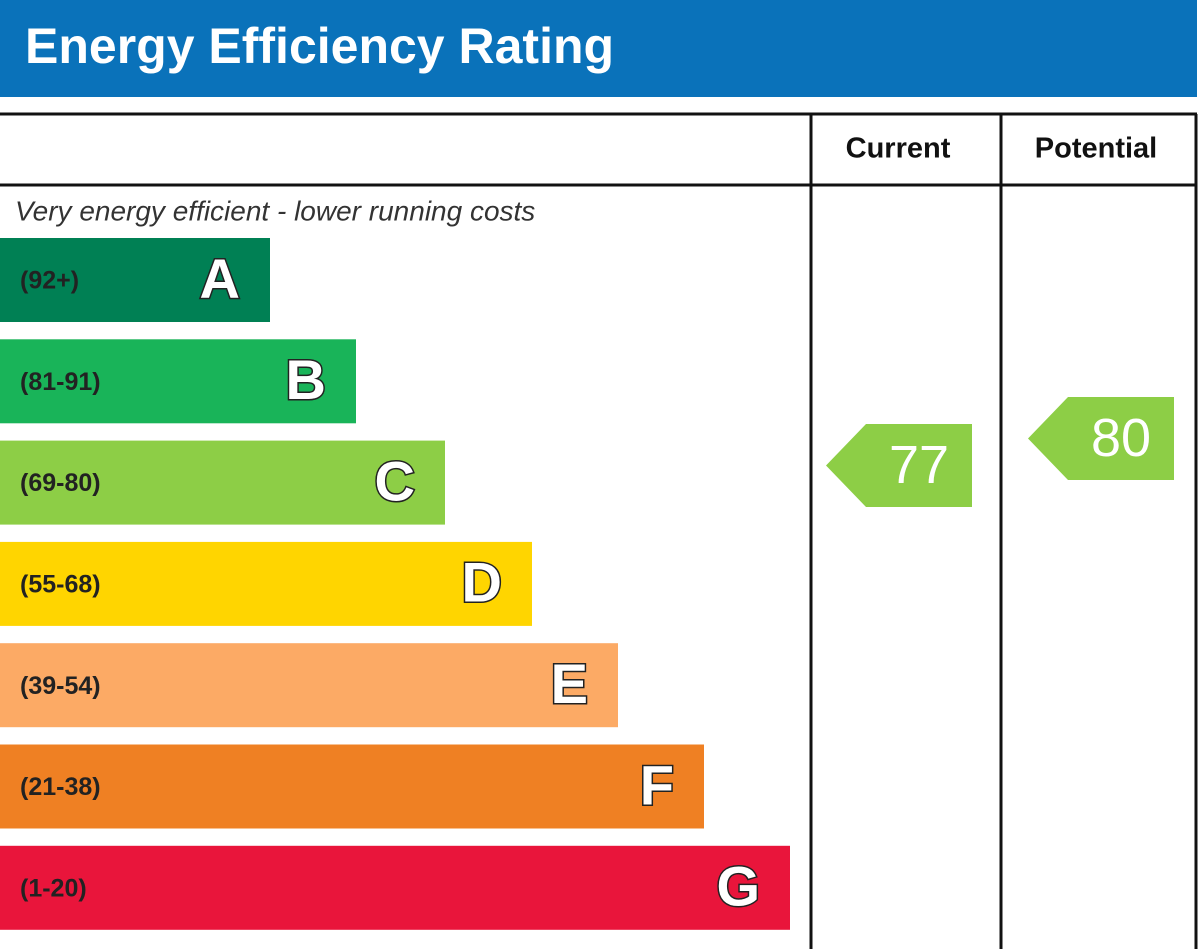  What do you see at coordinates (395, 480) in the screenshot?
I see `band-letter: C` at bounding box center [395, 480].